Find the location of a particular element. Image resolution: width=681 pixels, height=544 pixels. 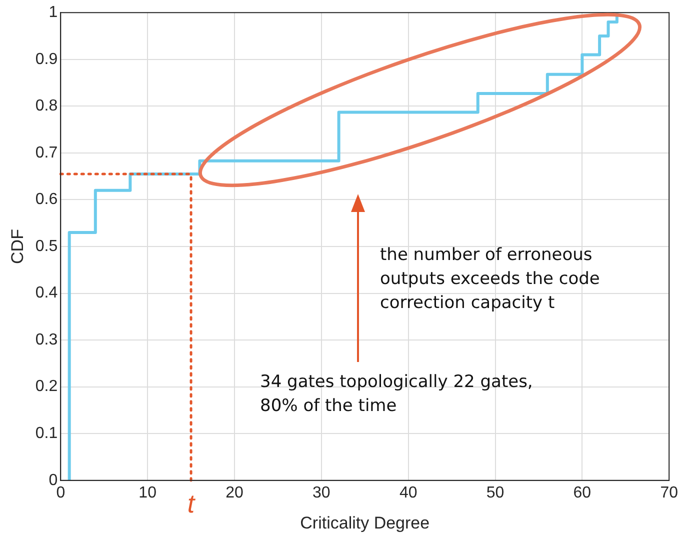

y-tick-label: 0.3 is located at coordinates (46, 339).